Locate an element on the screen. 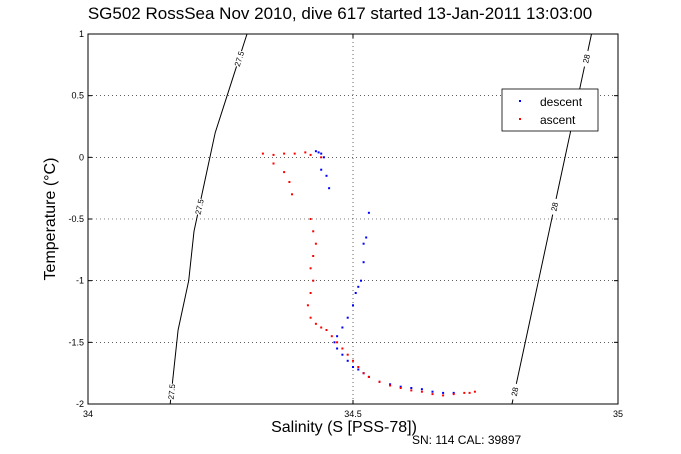 The height and width of the screenshot is (454, 681). y-tick-label: -2 is located at coordinates (80, 404).